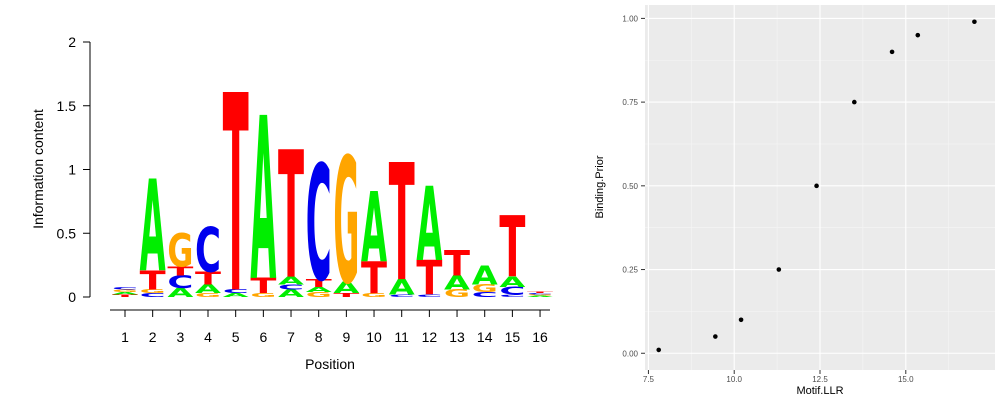 The width and height of the screenshot is (1000, 400). What do you see at coordinates (734, 379) in the screenshot?
I see `scatter-x-tick-label: 10.0` at bounding box center [734, 379].